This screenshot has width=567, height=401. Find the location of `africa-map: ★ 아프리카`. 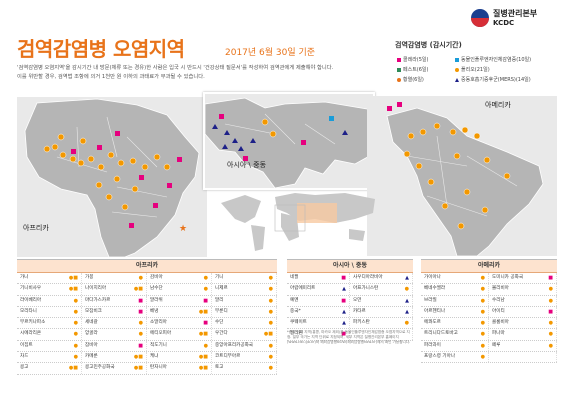

africa-map: ★ 아프리카 is located at coordinates (112, 177).